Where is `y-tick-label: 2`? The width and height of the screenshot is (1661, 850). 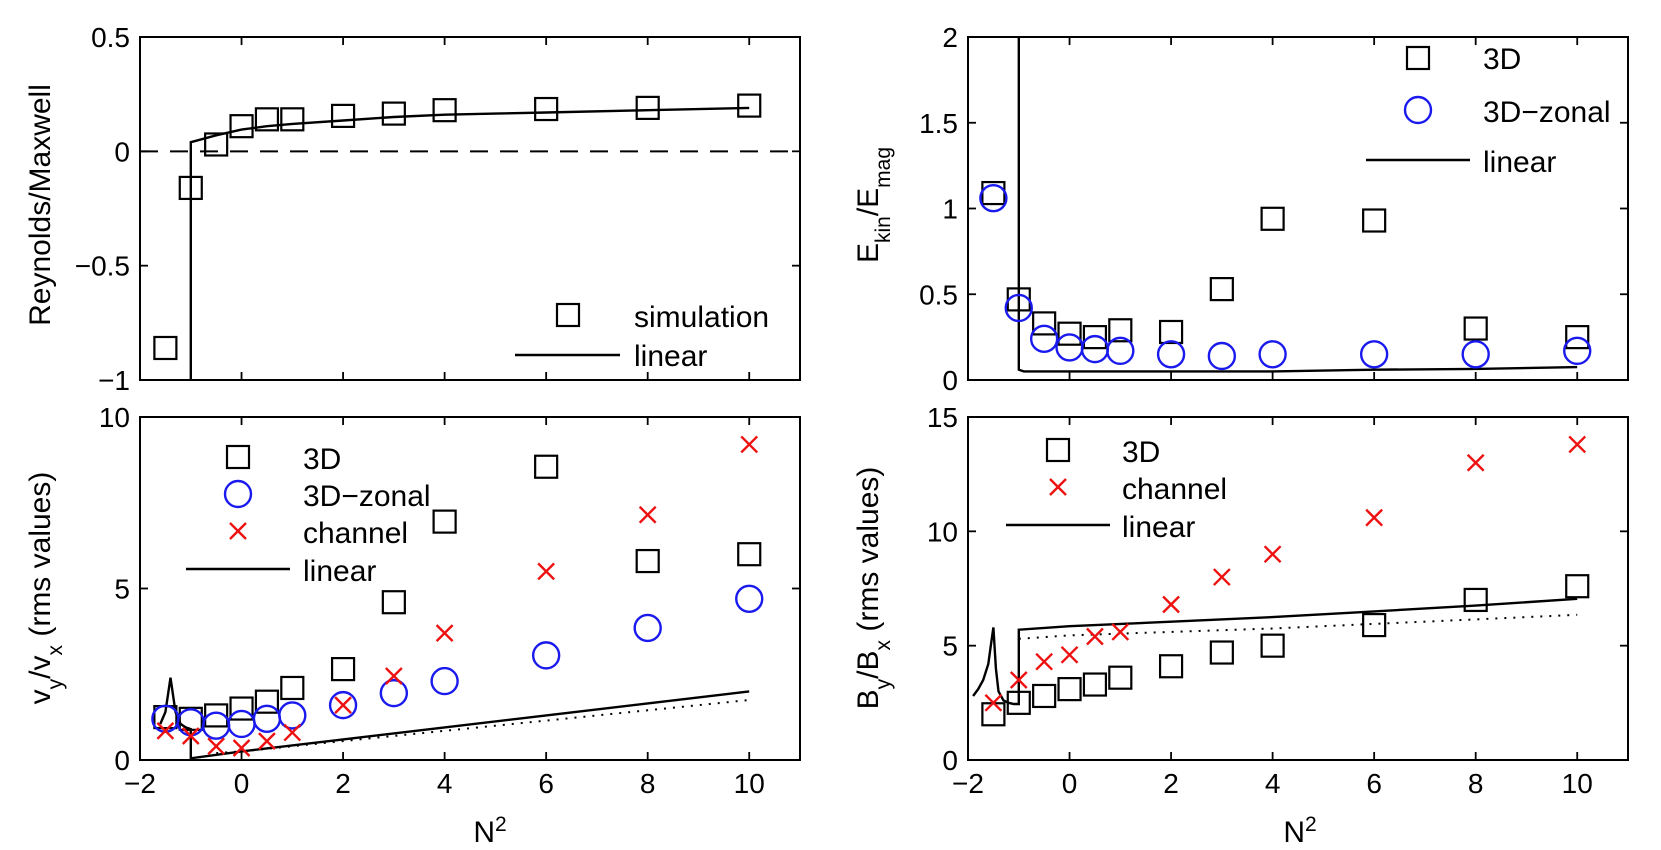 y-tick-label: 2 is located at coordinates (950, 37).